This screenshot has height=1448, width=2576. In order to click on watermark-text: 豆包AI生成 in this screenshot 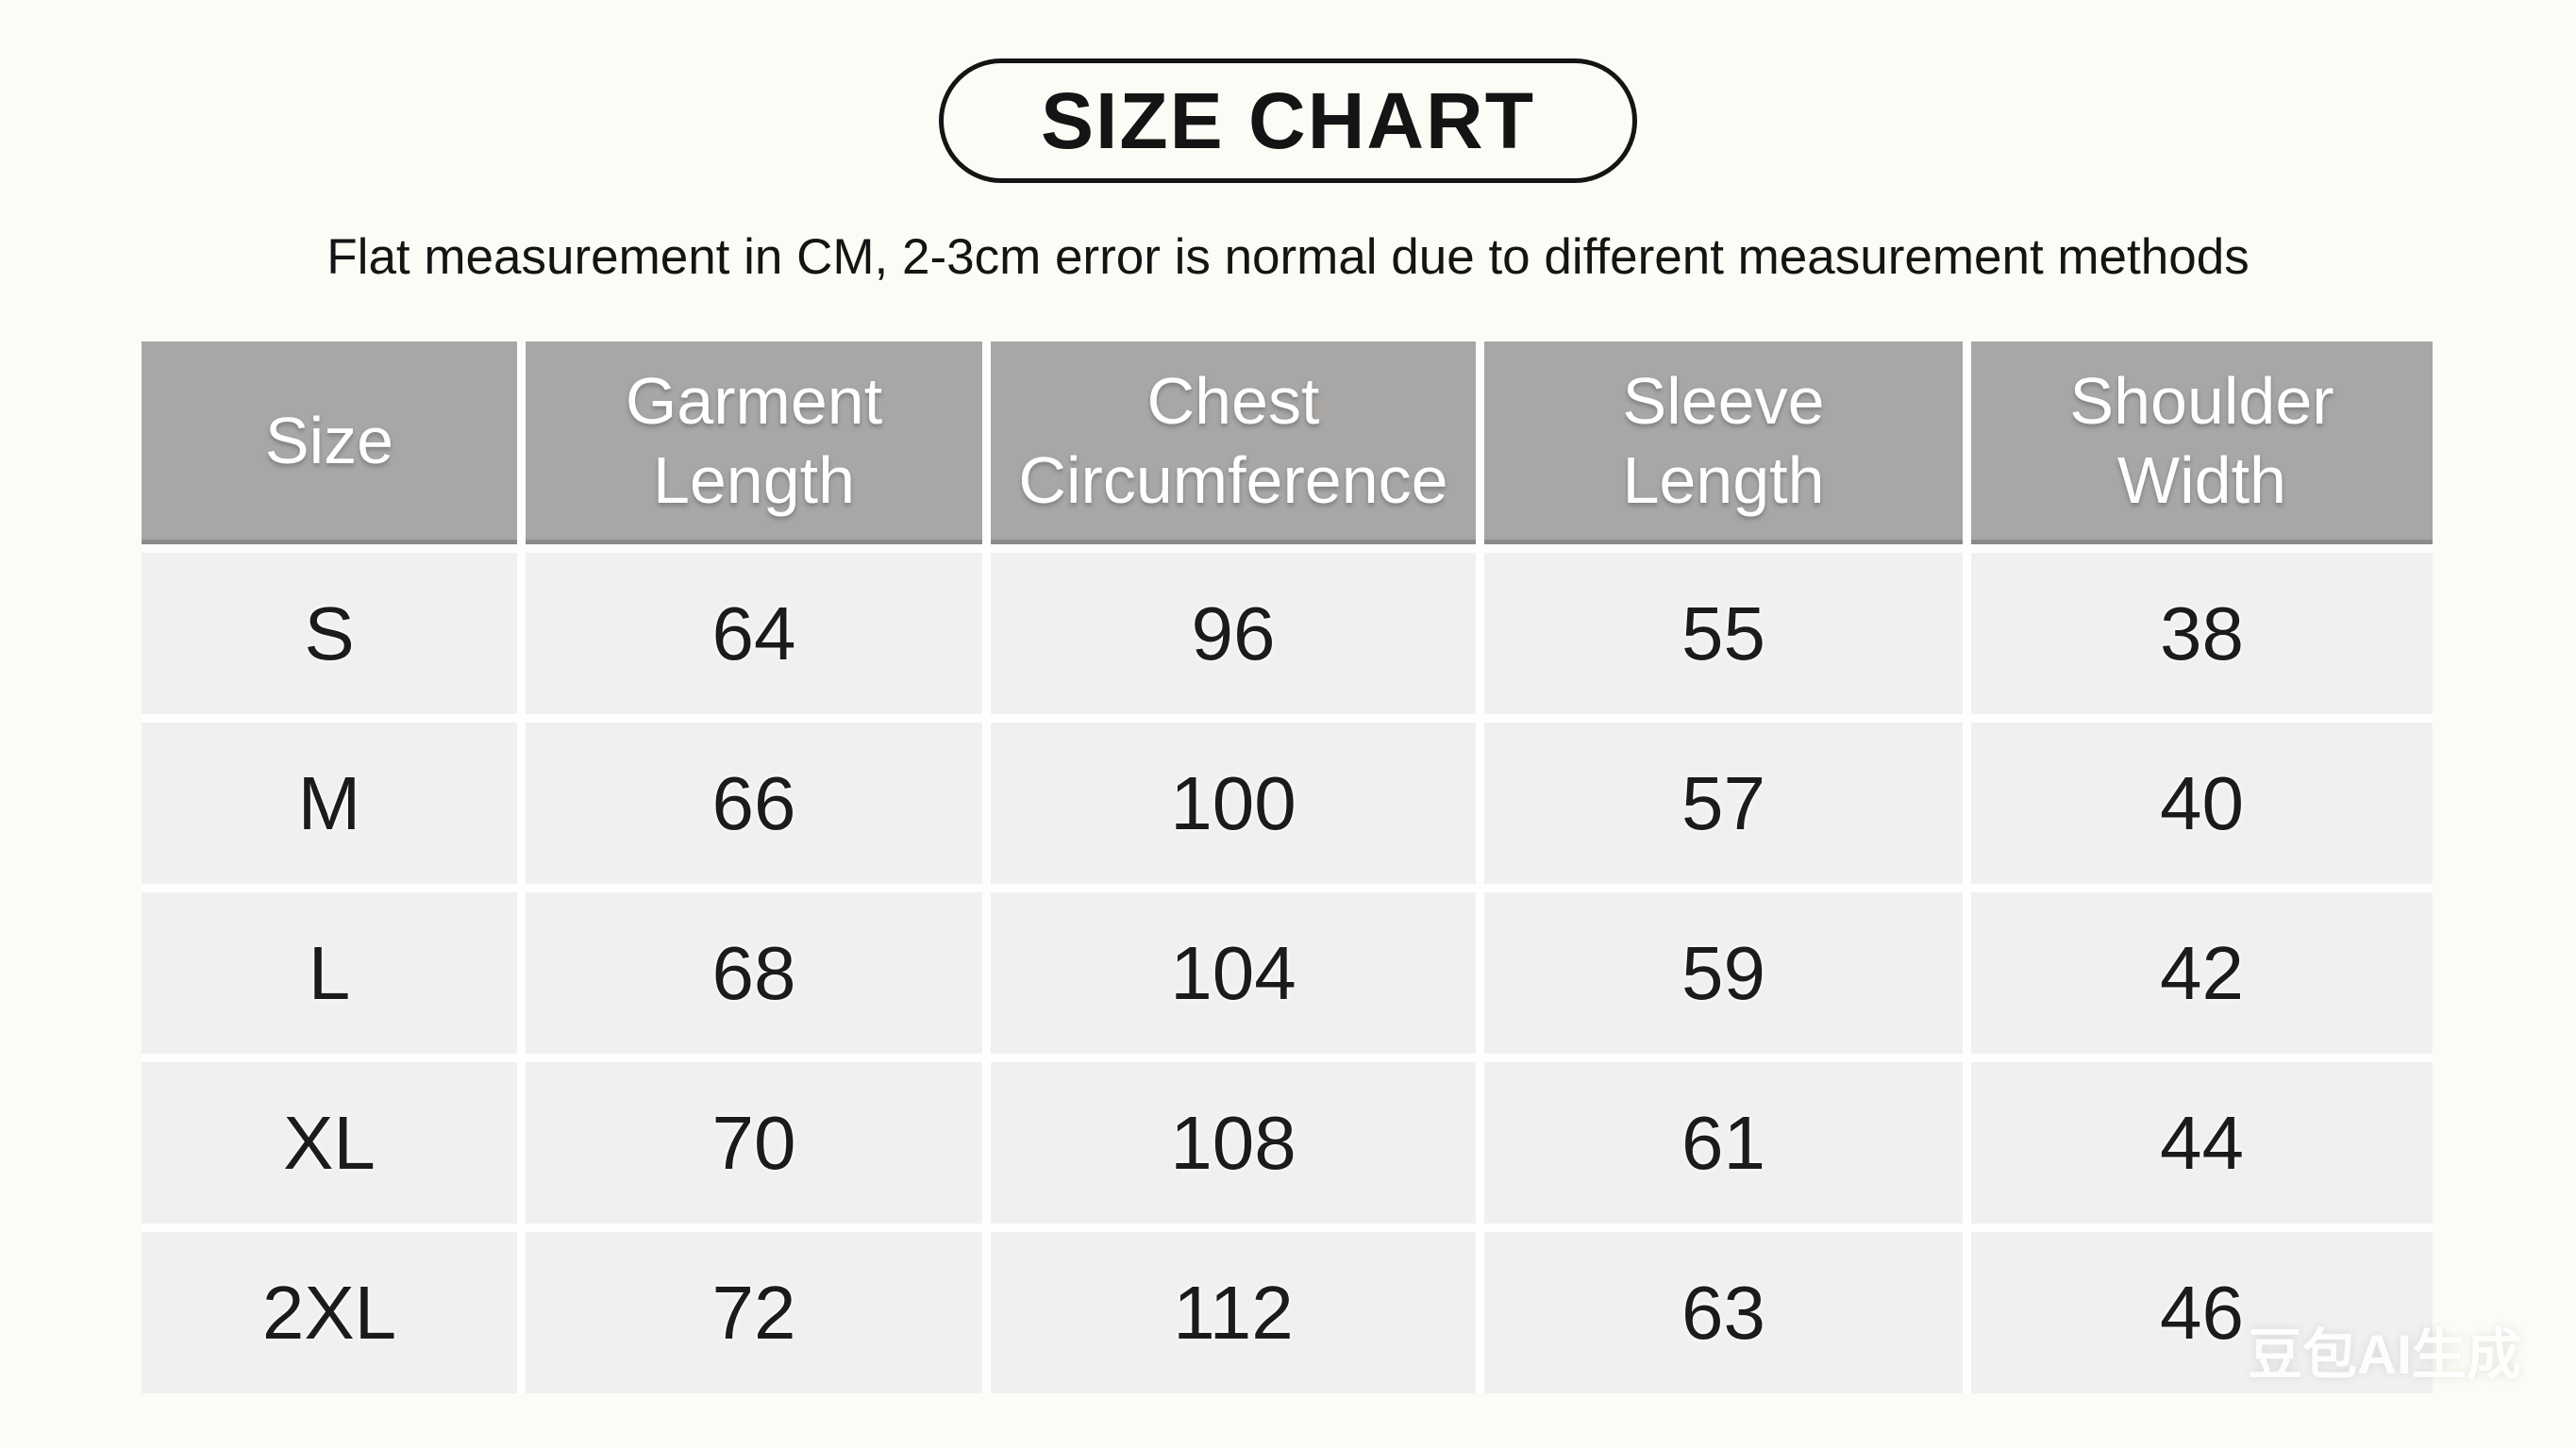, I will do `click(2384, 1355)`.